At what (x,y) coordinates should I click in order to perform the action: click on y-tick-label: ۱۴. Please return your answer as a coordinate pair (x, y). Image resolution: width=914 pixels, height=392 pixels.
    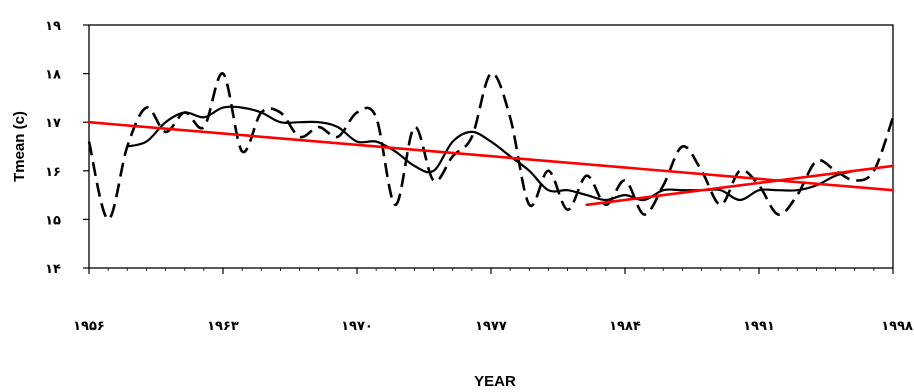
    Looking at the image, I should click on (53, 269).